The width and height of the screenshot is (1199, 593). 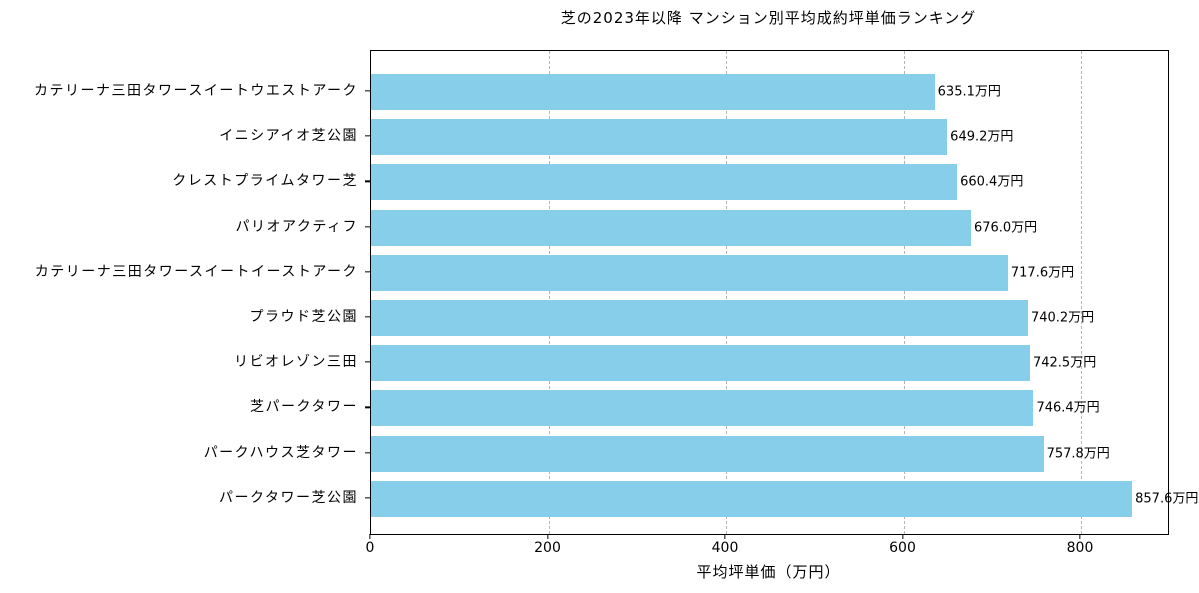 What do you see at coordinates (1167, 499) in the screenshot?
I see `bar-value-label: 857.6万円` at bounding box center [1167, 499].